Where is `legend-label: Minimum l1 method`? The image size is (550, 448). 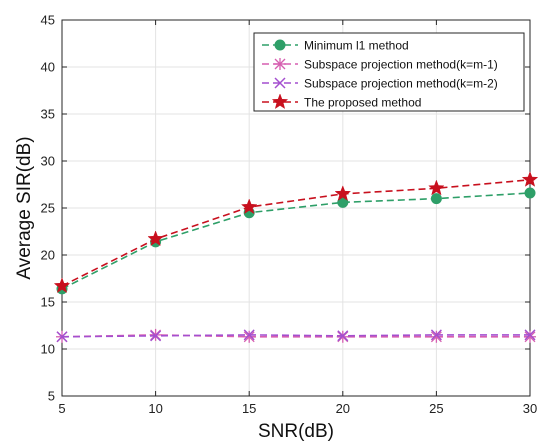 legend-label: Minimum l1 method is located at coordinates (356, 46).